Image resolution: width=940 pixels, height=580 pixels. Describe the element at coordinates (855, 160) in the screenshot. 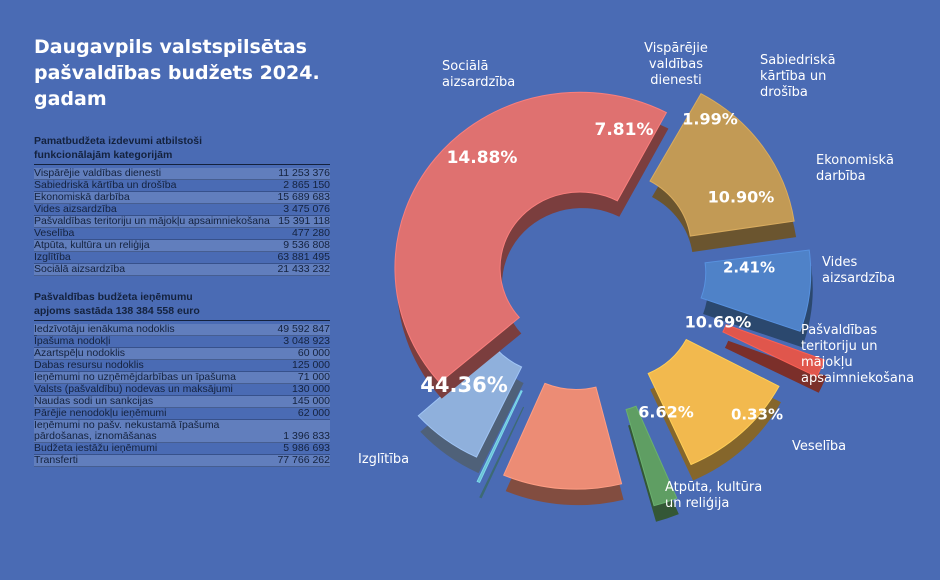

I see `category-label-line: Ekonomiskā` at that location.